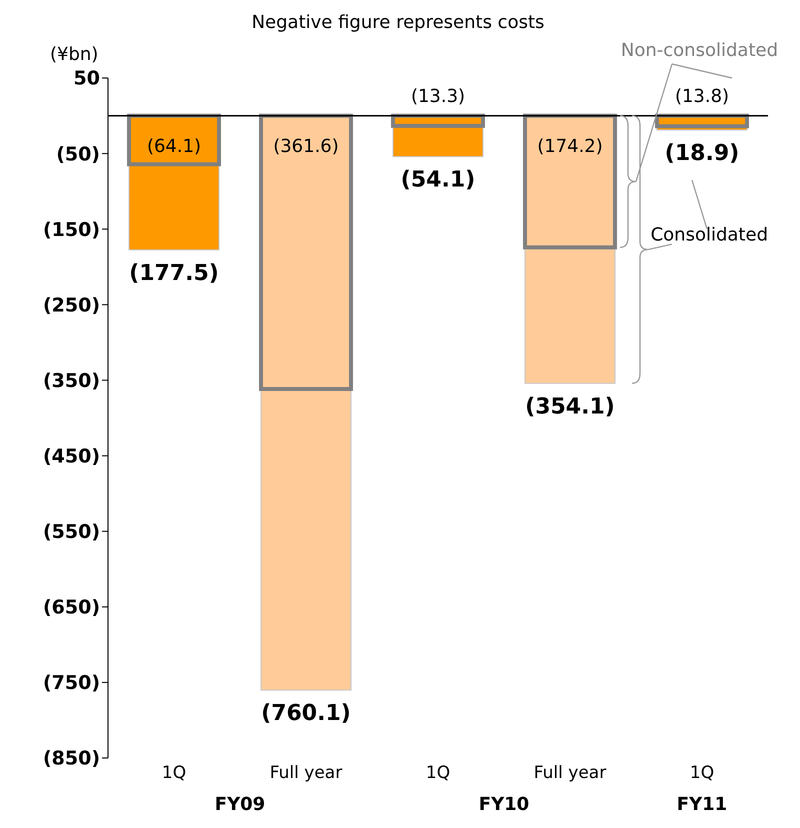 The height and width of the screenshot is (828, 800). What do you see at coordinates (87, 79) in the screenshot?
I see `y-tick-label: 50` at bounding box center [87, 79].